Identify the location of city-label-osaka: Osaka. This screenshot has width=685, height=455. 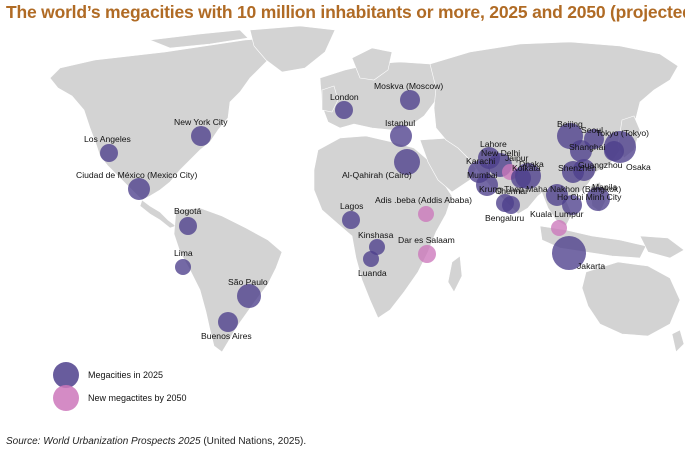
(638, 167).